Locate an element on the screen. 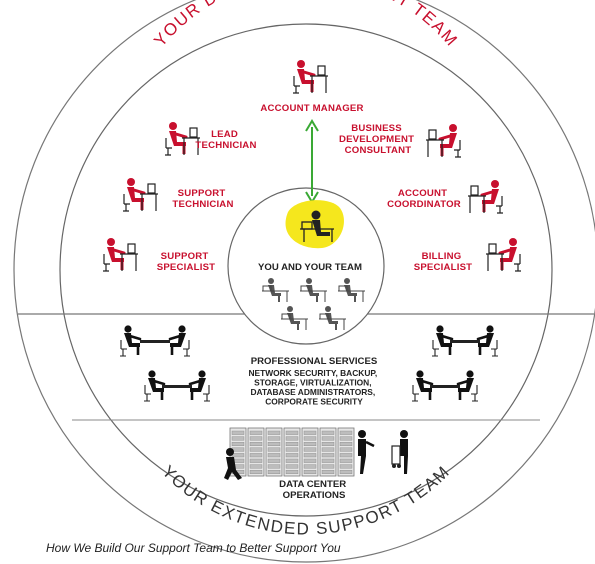 Image resolution: width=595 pixels, height=564 pixels. business-development-icon is located at coordinates (443, 140).